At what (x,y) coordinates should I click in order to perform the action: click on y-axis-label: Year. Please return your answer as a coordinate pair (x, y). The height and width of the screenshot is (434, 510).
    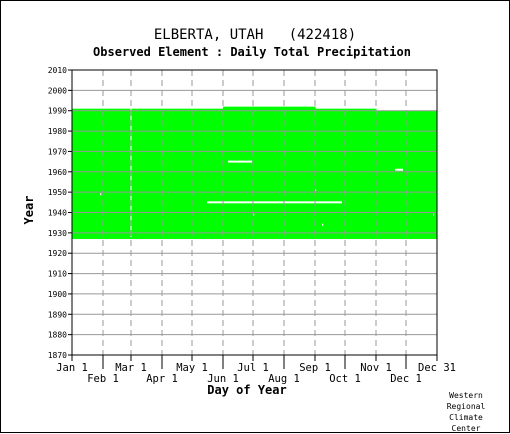
    Looking at the image, I should click on (29, 210).